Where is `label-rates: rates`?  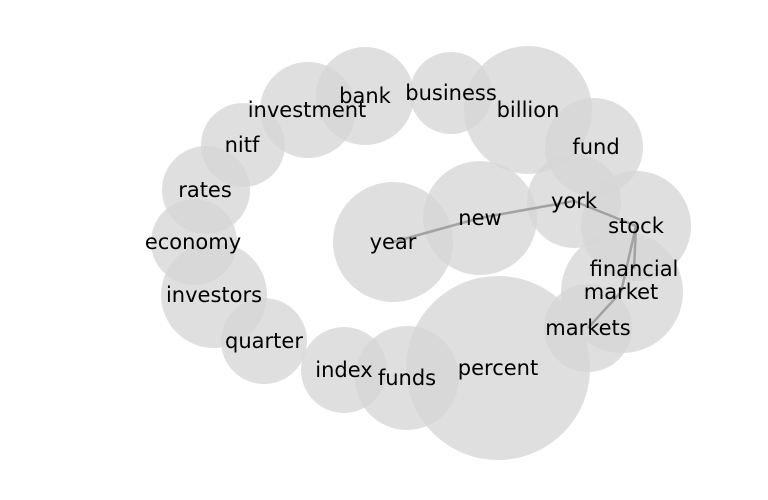 label-rates: rates is located at coordinates (205, 190).